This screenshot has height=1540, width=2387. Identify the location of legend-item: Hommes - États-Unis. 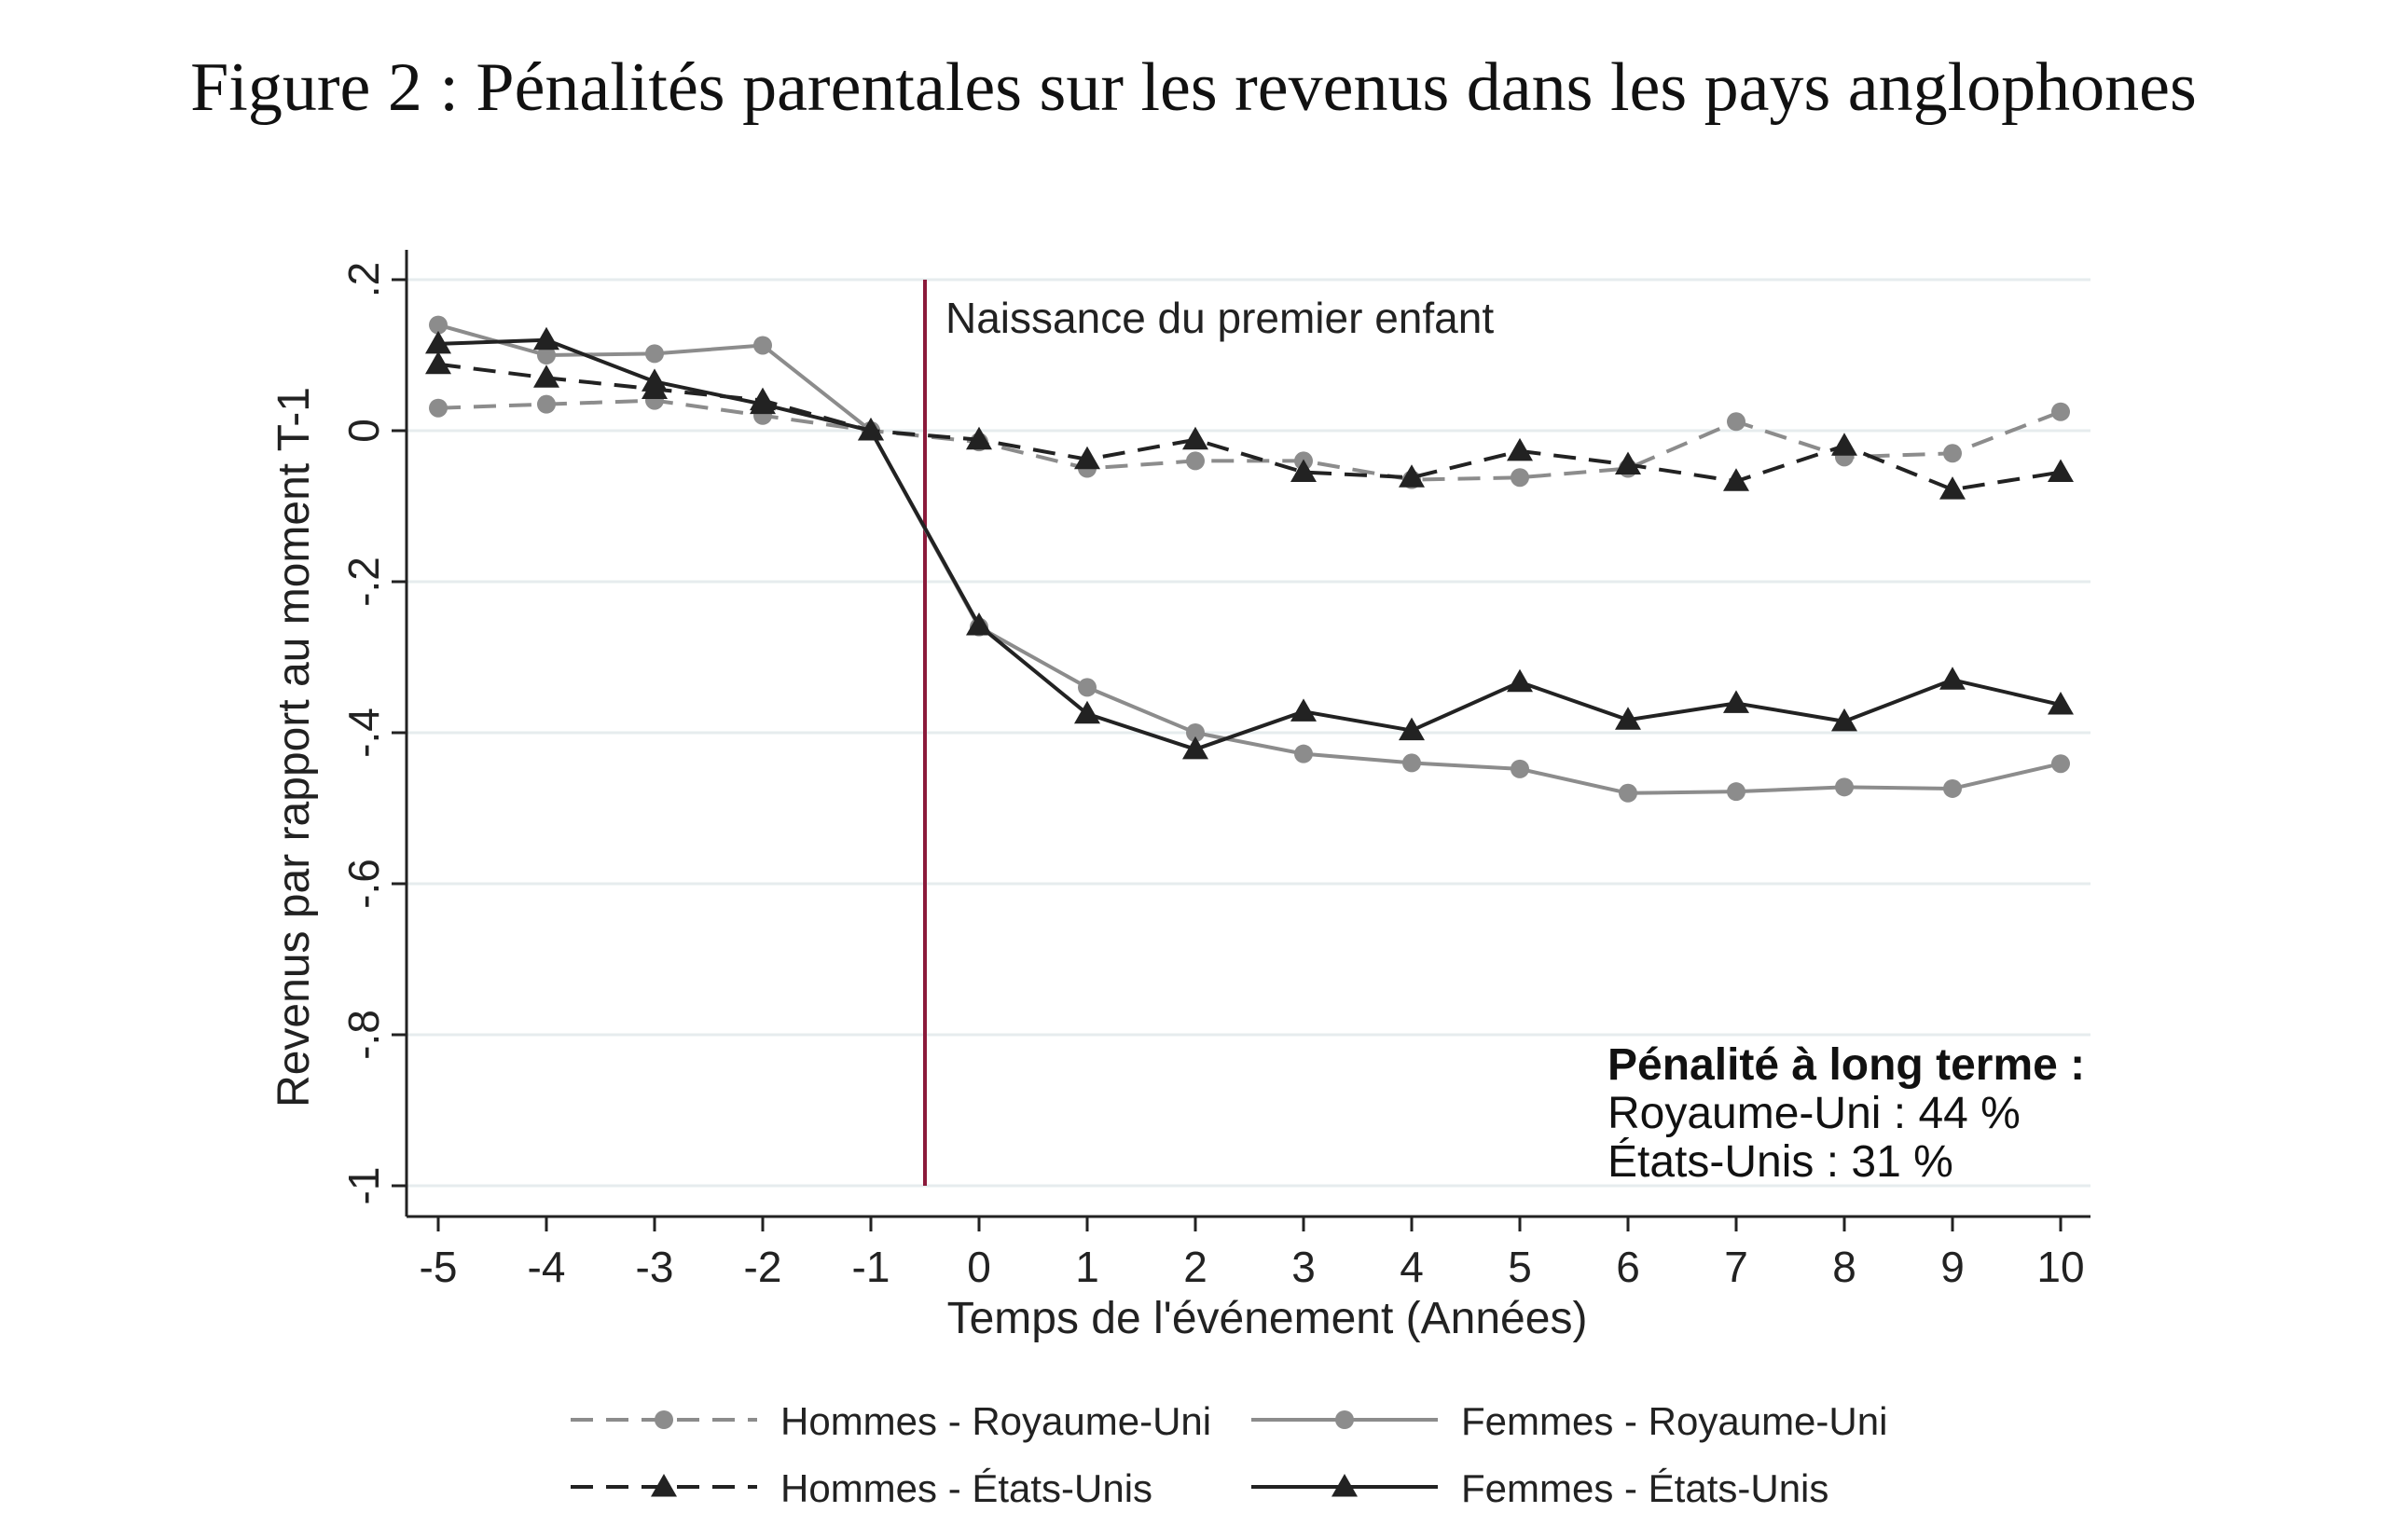
(861, 1488).